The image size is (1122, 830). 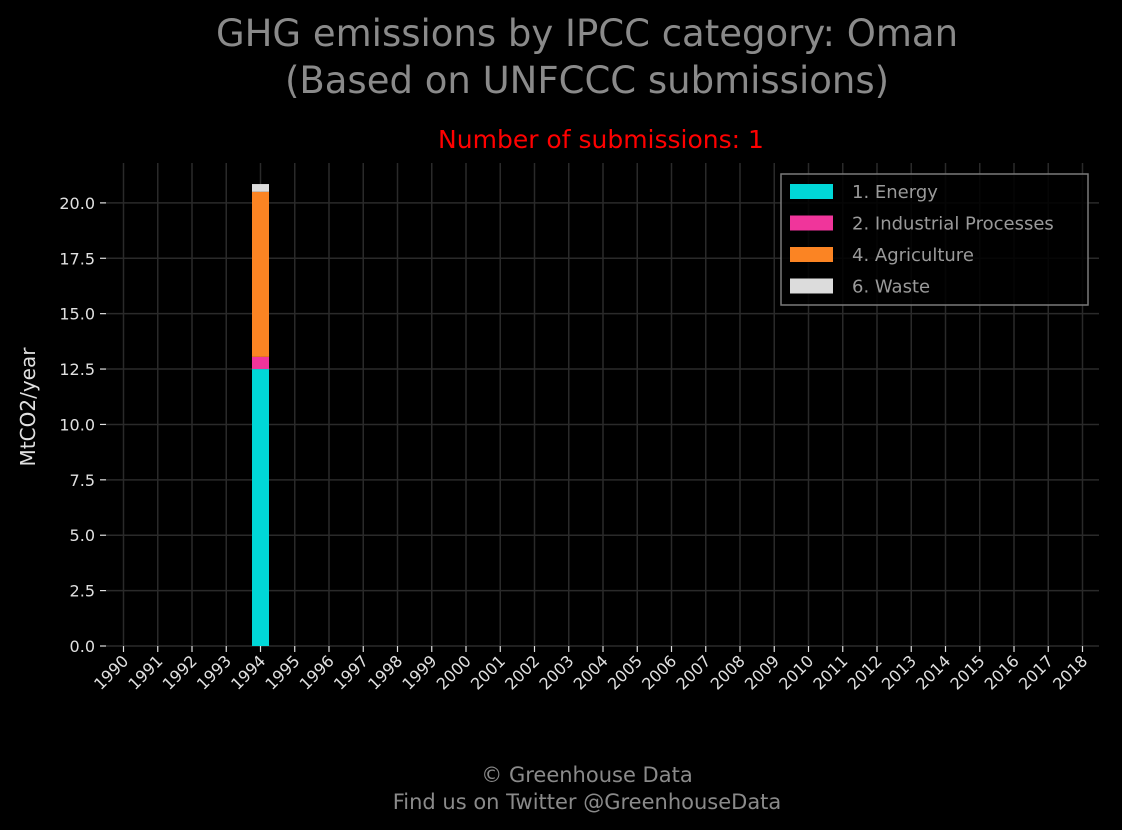 What do you see at coordinates (762, 672) in the screenshot?
I see `x-tick-label: 2009` at bounding box center [762, 672].